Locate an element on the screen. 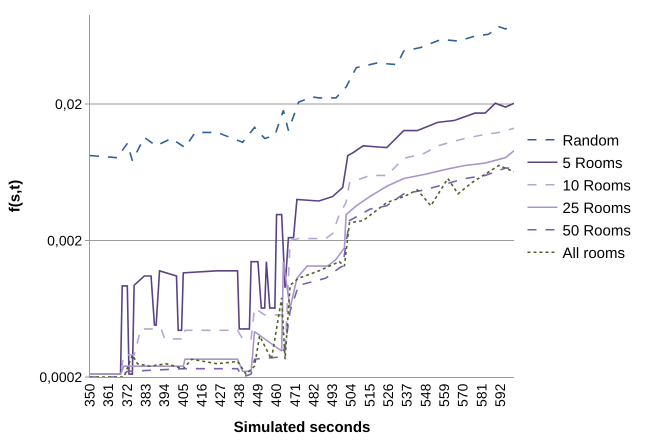 The image size is (646, 442). x-tick-label: 493 is located at coordinates (332, 395).